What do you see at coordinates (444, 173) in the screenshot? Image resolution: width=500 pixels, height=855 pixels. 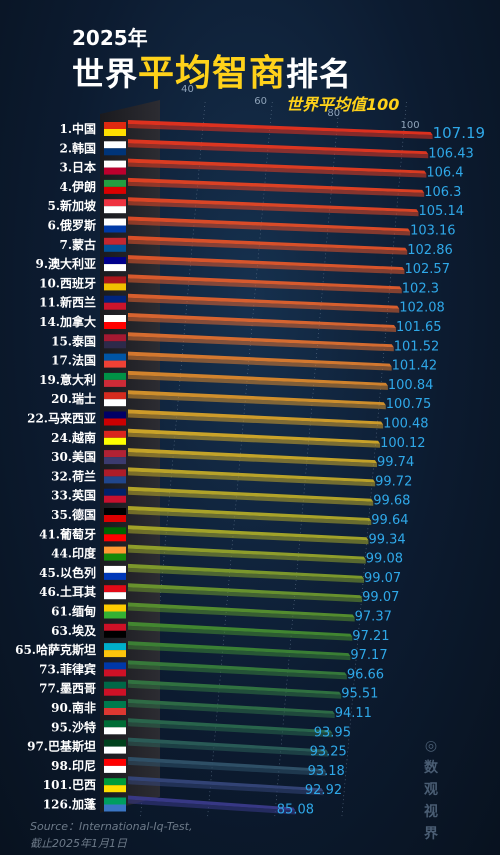 I see `value-label: 106.4` at bounding box center [444, 173].